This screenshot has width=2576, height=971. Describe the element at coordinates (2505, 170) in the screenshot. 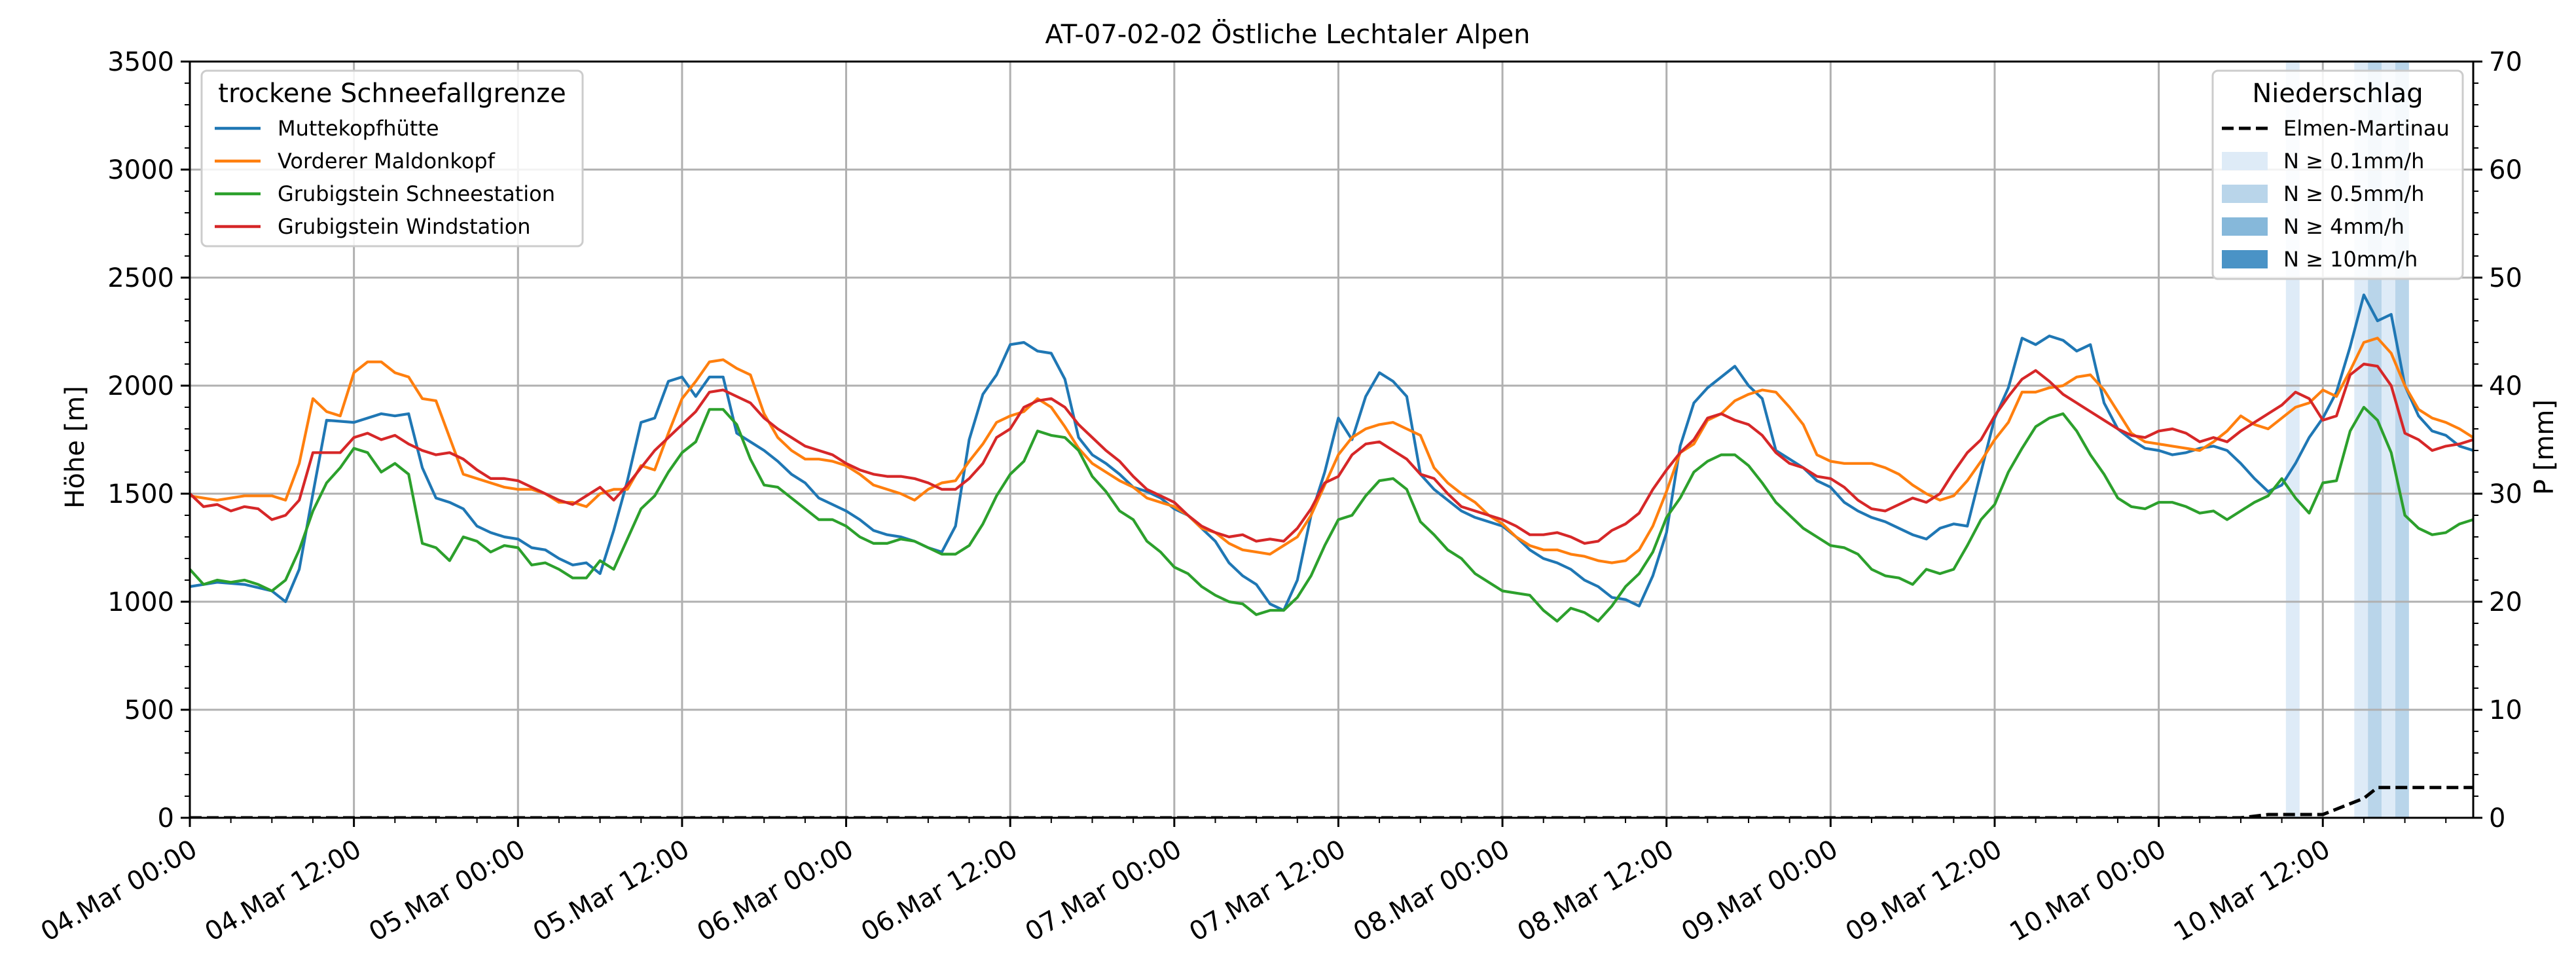

I see `y2-tick-label-6: 60` at that location.